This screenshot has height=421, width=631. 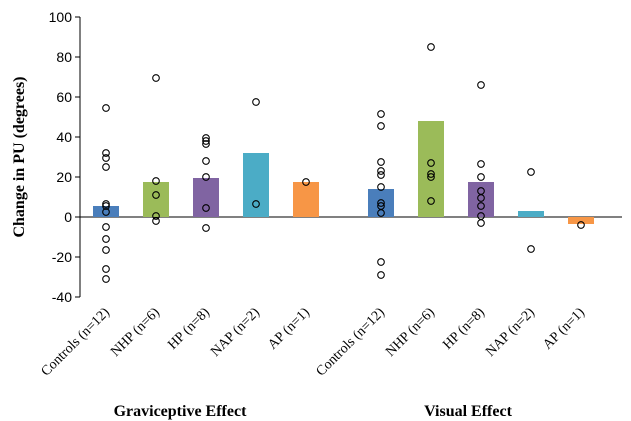 What do you see at coordinates (468, 411) in the screenshot?
I see `group-label: Visual Effect` at bounding box center [468, 411].